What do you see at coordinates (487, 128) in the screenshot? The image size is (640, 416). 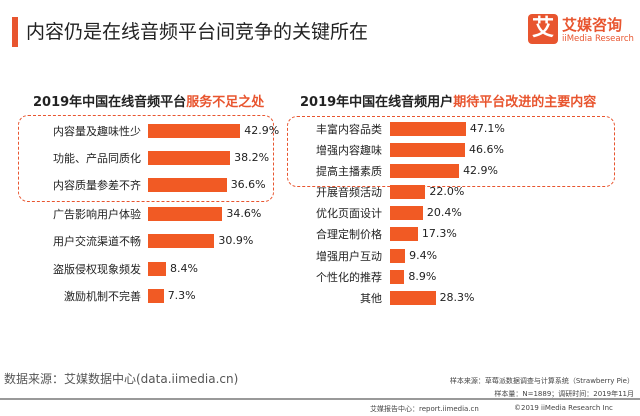 I see `right-value-label: 47.1%` at bounding box center [487, 128].